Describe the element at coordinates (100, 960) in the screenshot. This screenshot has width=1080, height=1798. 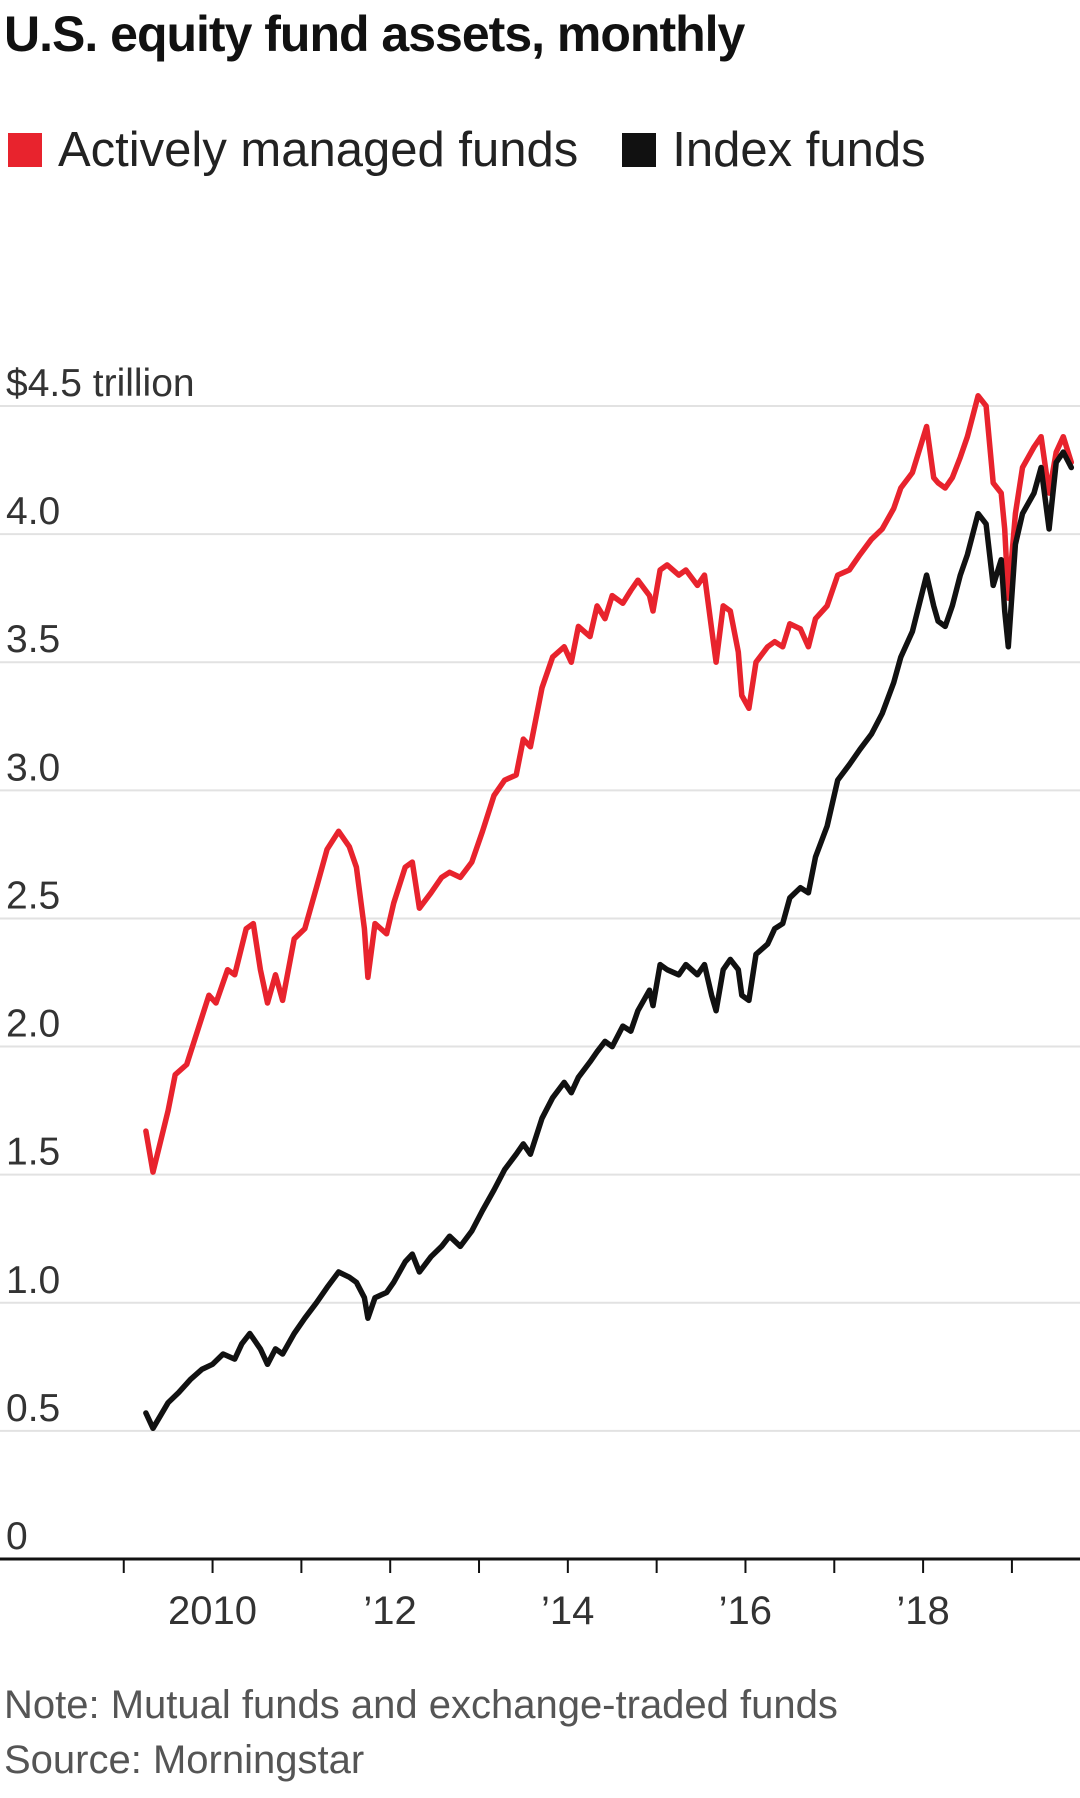
I see `y-axis-labels: $4.5 trillion 4.0 3.5 3.0 2.5 2.0 1.5 1.0 0.5 0` at that location.